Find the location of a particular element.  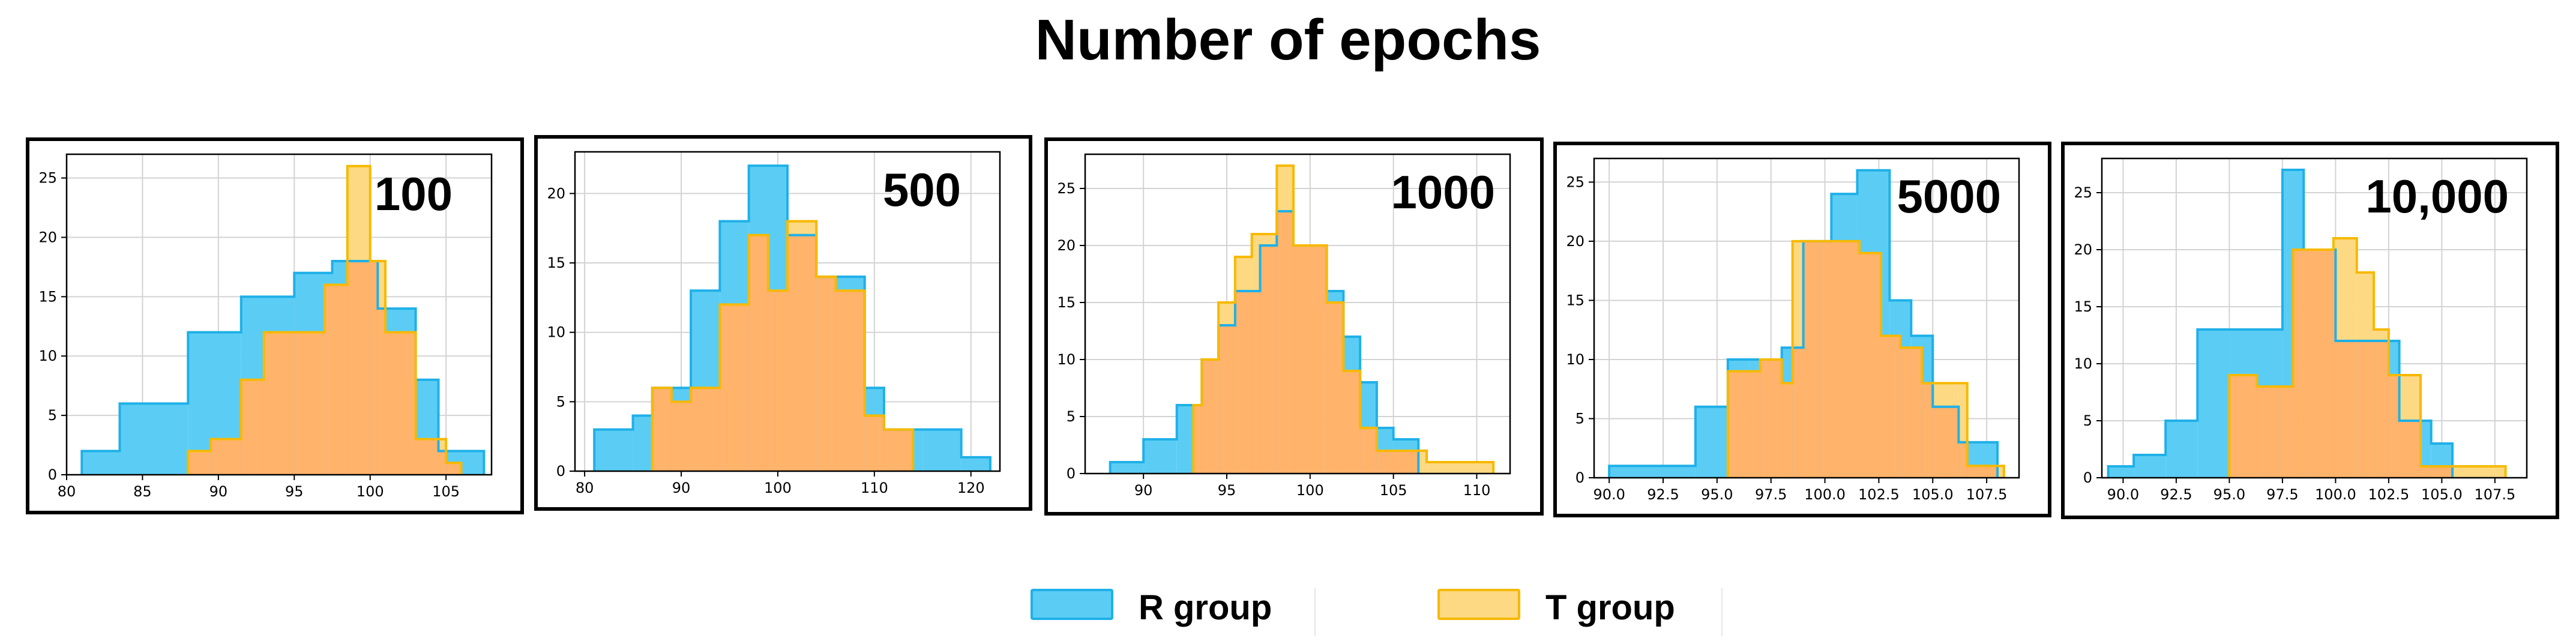

legend-t-group: T group is located at coordinates (1591, 606).